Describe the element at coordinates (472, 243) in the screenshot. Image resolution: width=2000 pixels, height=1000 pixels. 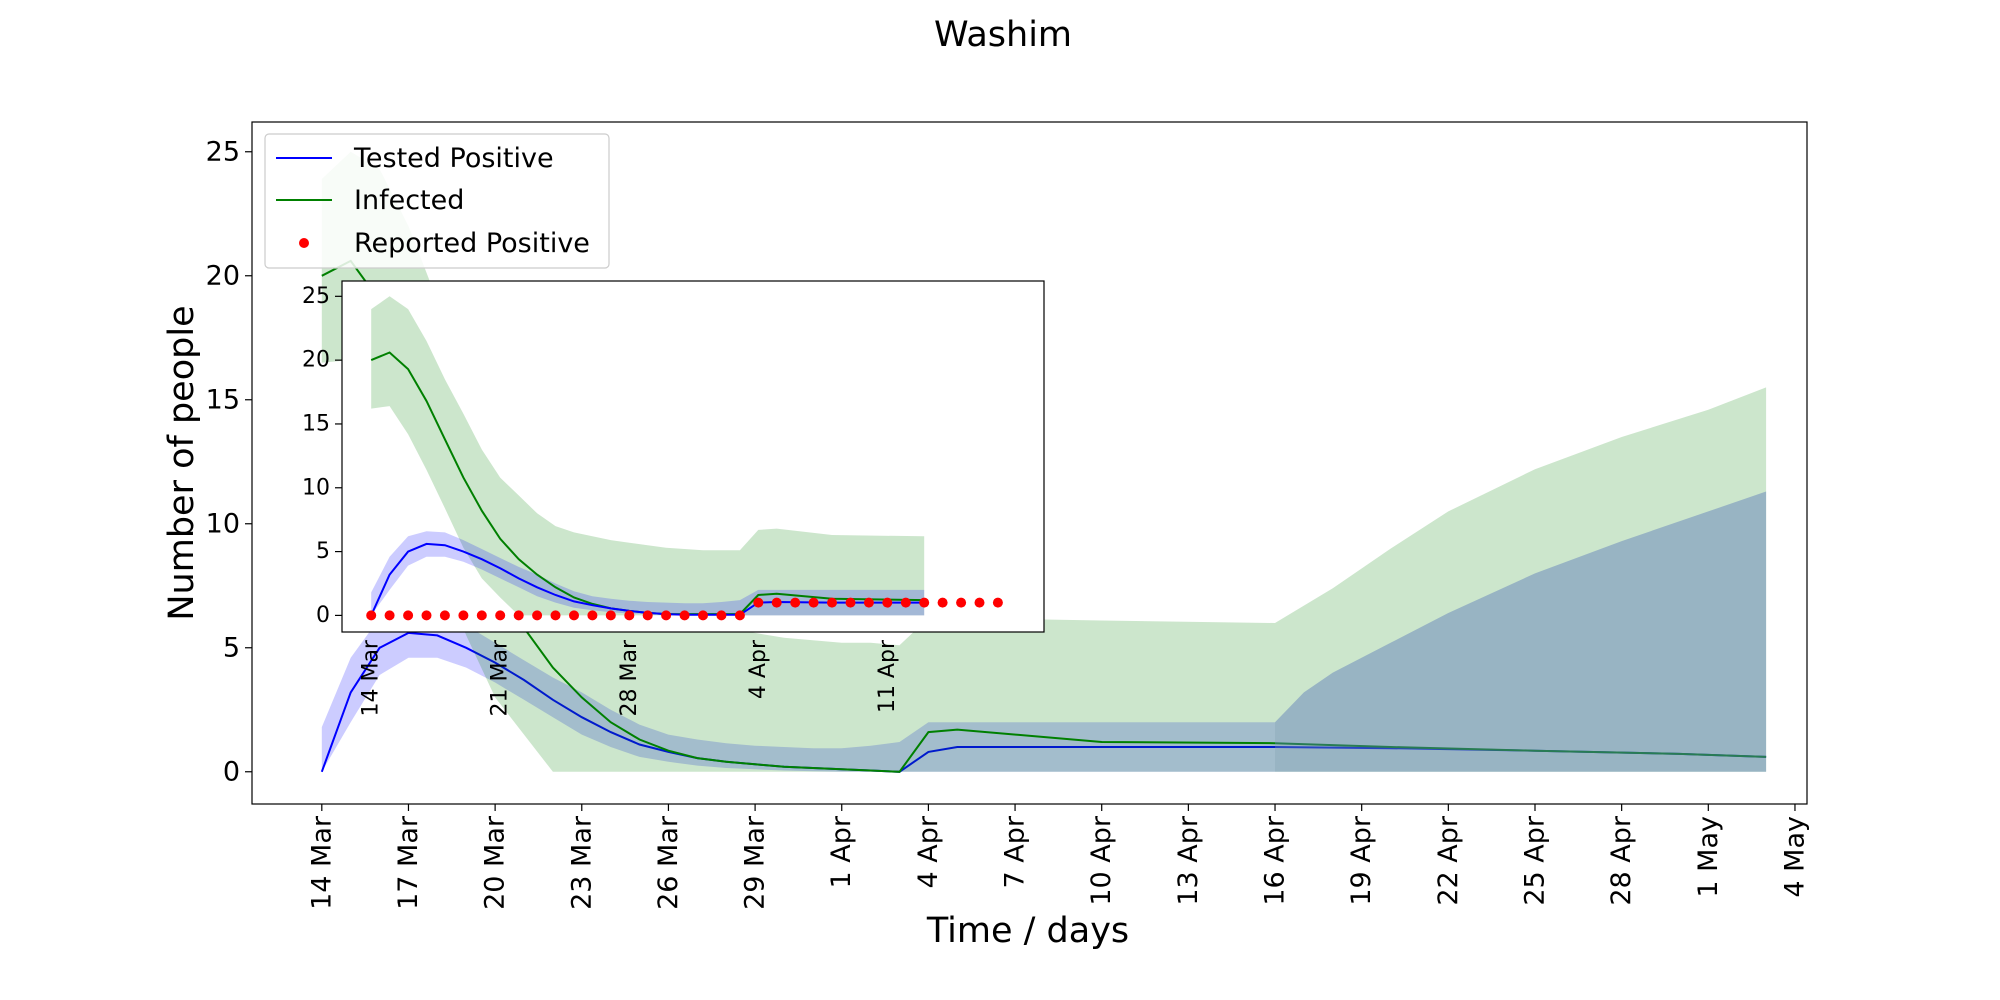
I see `legend-reported-positive-label: Reported Positive` at that location.